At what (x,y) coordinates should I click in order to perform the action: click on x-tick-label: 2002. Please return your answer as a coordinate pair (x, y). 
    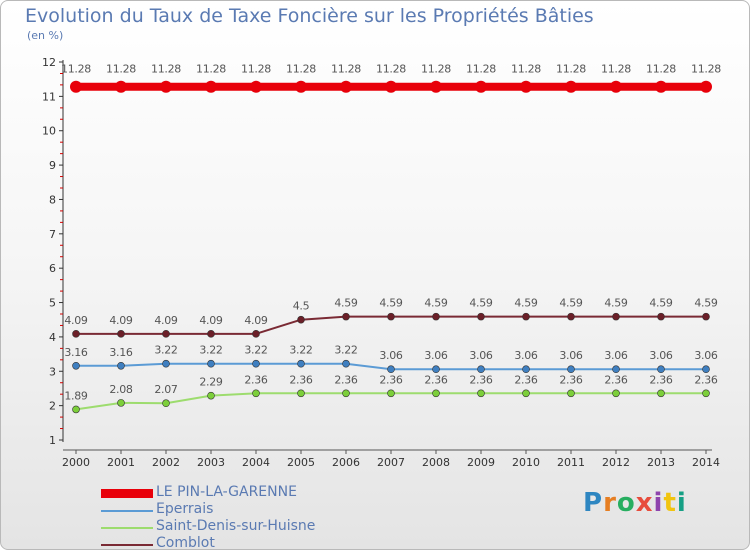
    Looking at the image, I should click on (166, 462).